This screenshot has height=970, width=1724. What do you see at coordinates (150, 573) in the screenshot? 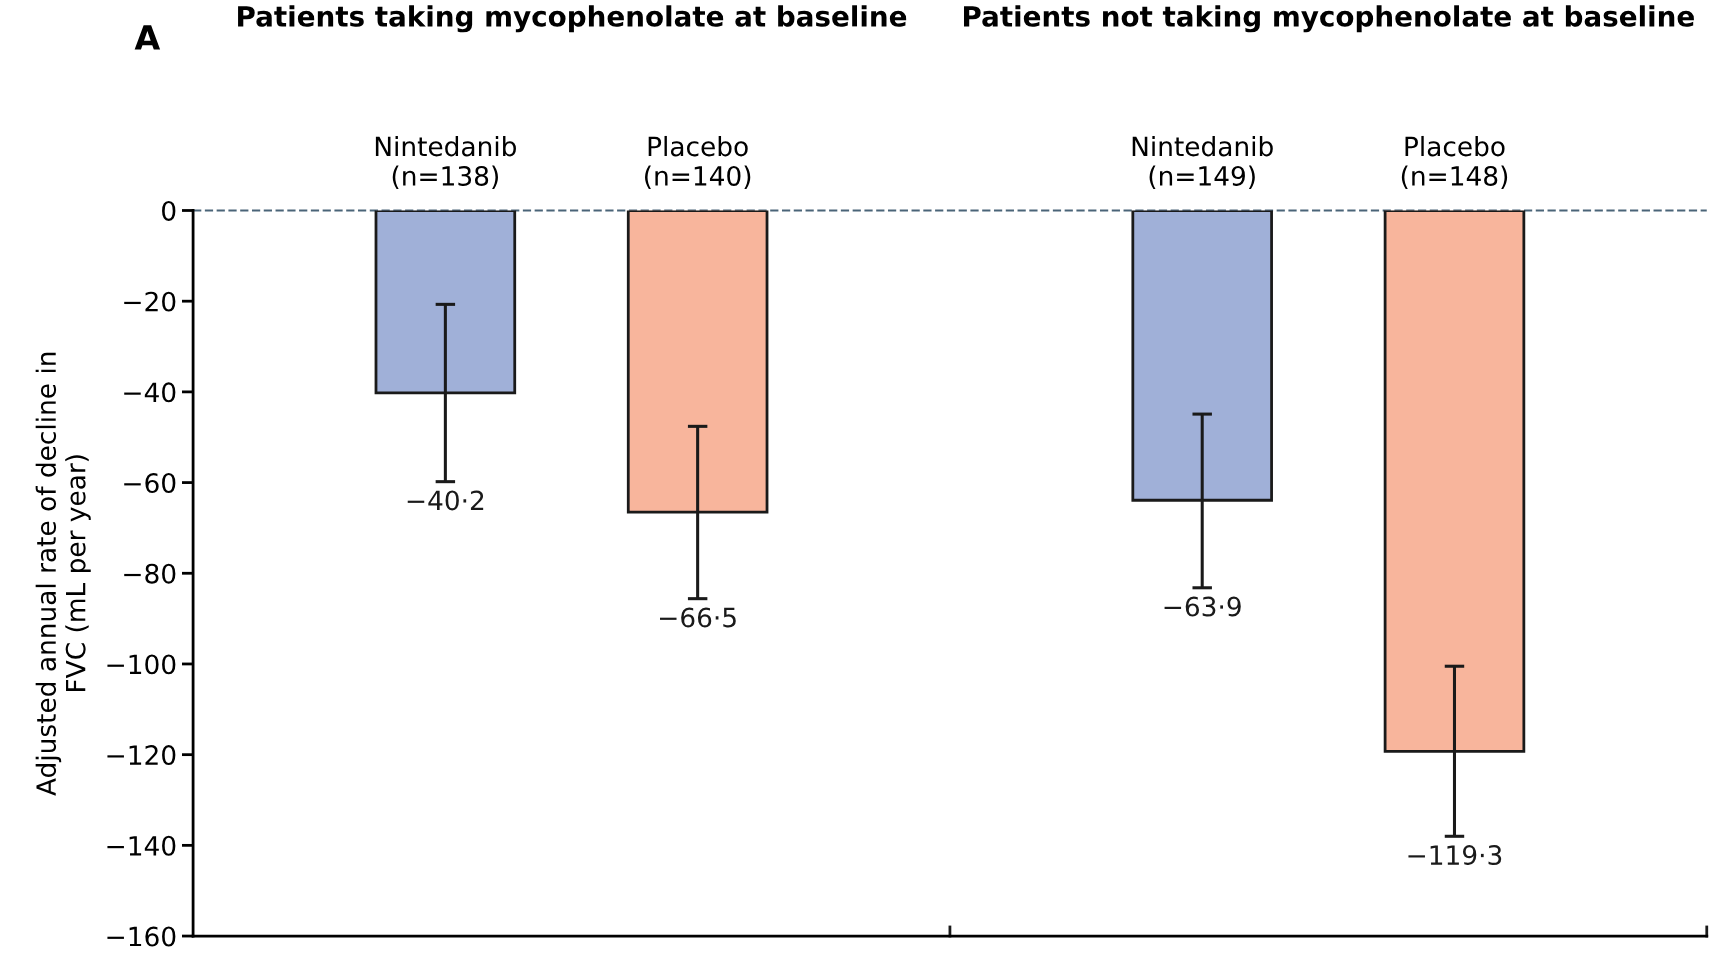
I see `y-tick-label: −80` at bounding box center [150, 573].